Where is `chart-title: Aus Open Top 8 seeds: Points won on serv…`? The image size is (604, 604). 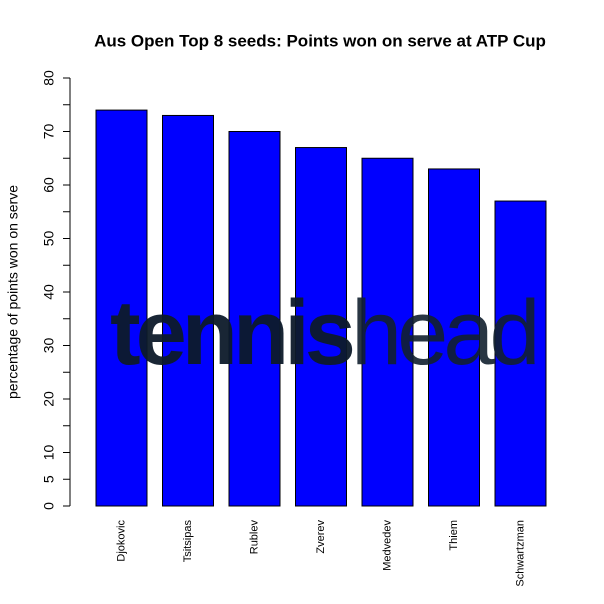
chart-title: Aus Open Top 8 seeds: Points won on serv… is located at coordinates (320, 40).